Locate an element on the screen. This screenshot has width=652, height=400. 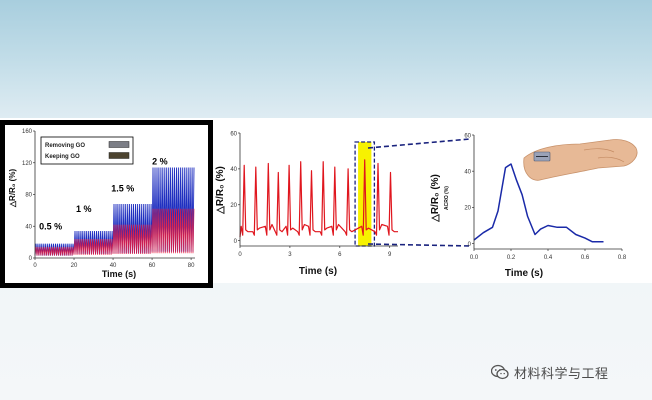
chart1-y-tick-label: 80 is located at coordinates (28, 196).